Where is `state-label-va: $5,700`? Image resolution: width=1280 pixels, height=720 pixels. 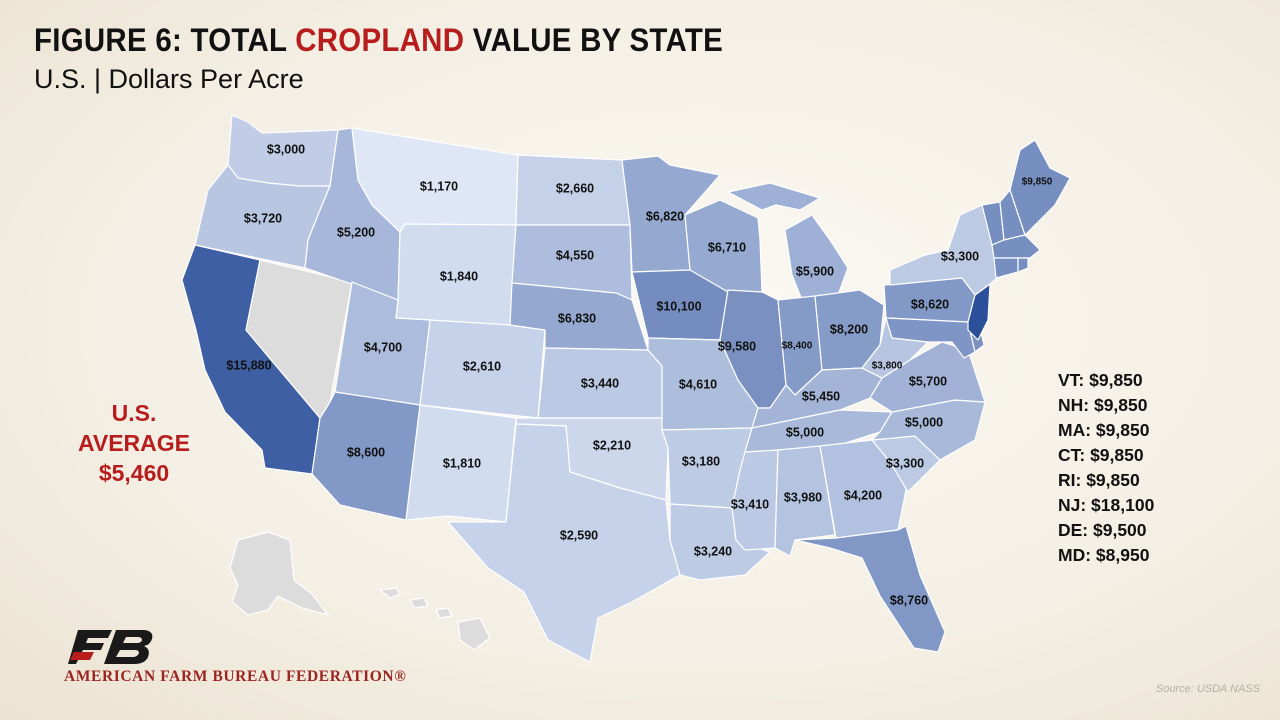 state-label-va: $5,700 is located at coordinates (928, 381).